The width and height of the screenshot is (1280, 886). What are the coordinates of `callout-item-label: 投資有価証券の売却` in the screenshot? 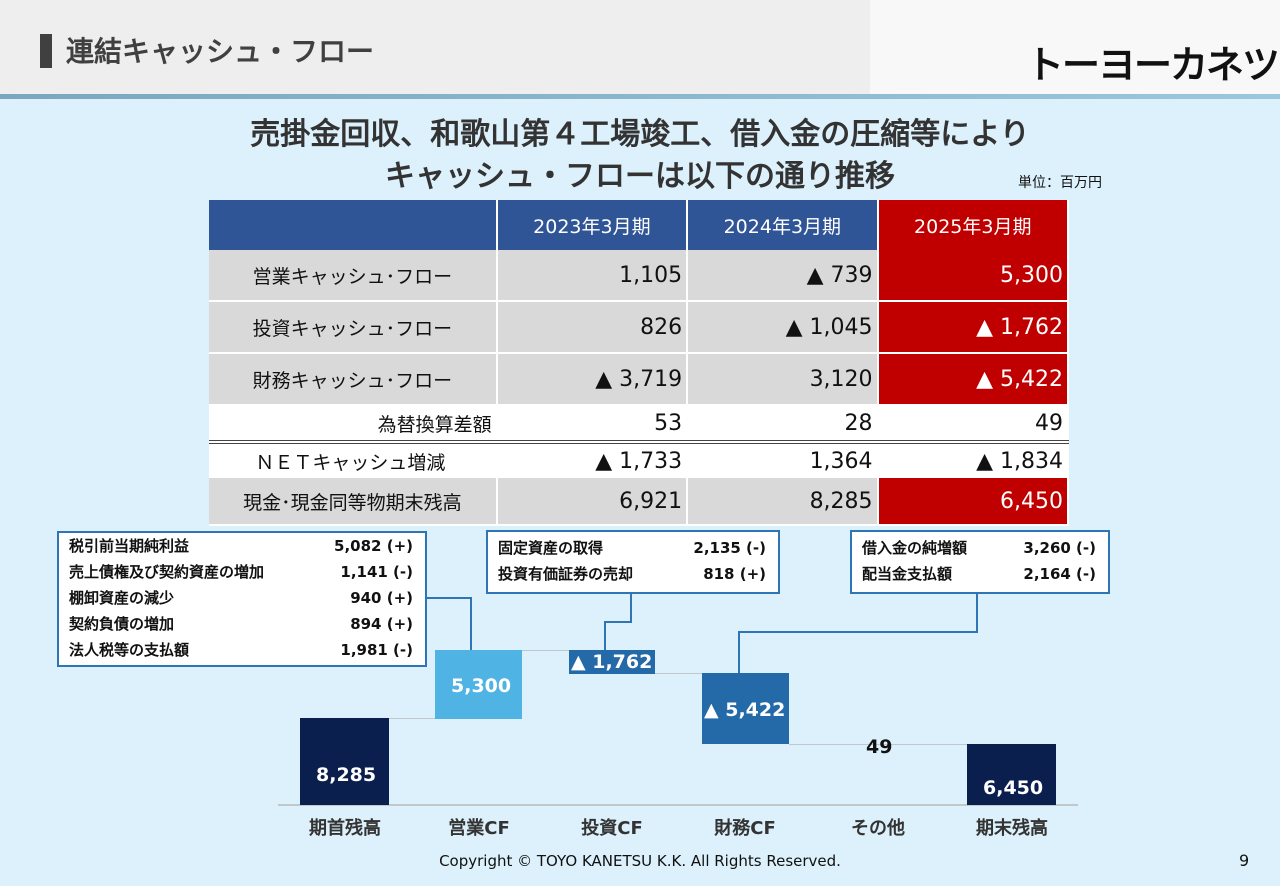 It's located at (566, 574).